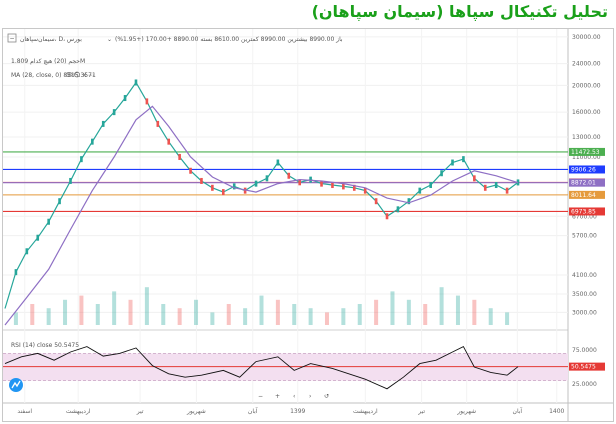  What do you see at coordinates (584, 294) in the screenshot?
I see `price-tick-label: 3500.00` at bounding box center [584, 294].